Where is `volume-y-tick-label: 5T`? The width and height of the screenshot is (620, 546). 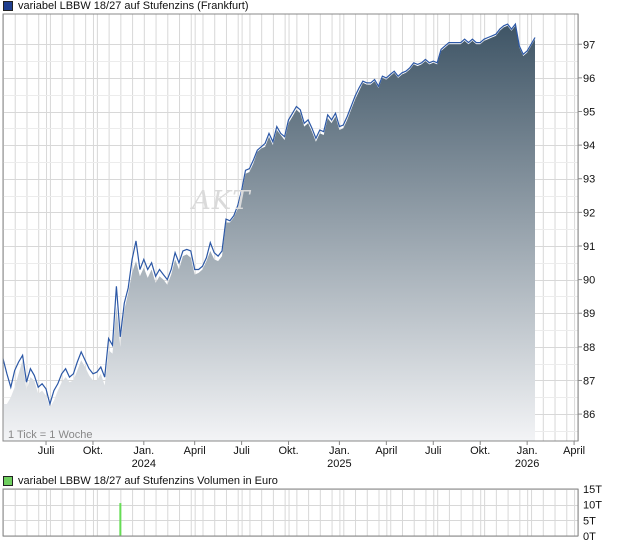 volume-y-tick-label: 5T is located at coordinates (589, 521).